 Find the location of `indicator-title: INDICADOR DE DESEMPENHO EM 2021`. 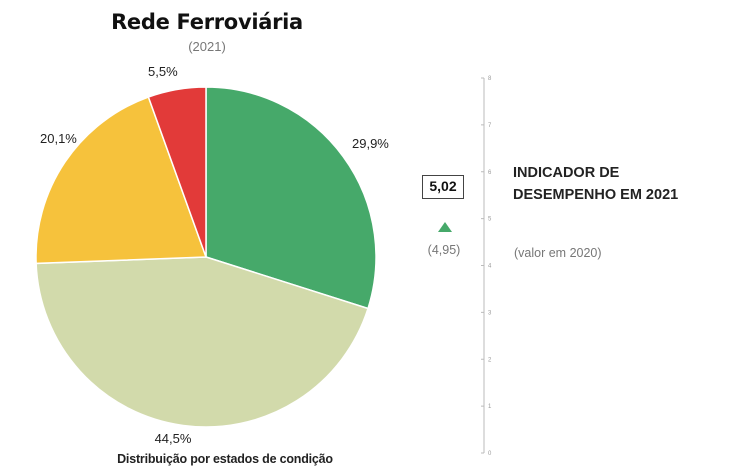

indicator-title: INDICADOR DE DESEMPENHO EM 2021 is located at coordinates (613, 184).